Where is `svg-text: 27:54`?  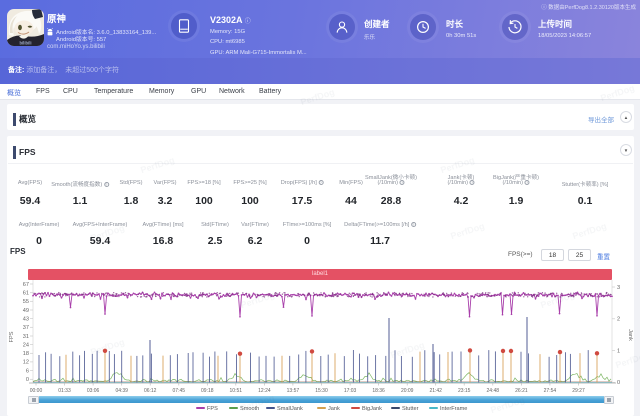 svg-text: 27:54 is located at coordinates (550, 391).